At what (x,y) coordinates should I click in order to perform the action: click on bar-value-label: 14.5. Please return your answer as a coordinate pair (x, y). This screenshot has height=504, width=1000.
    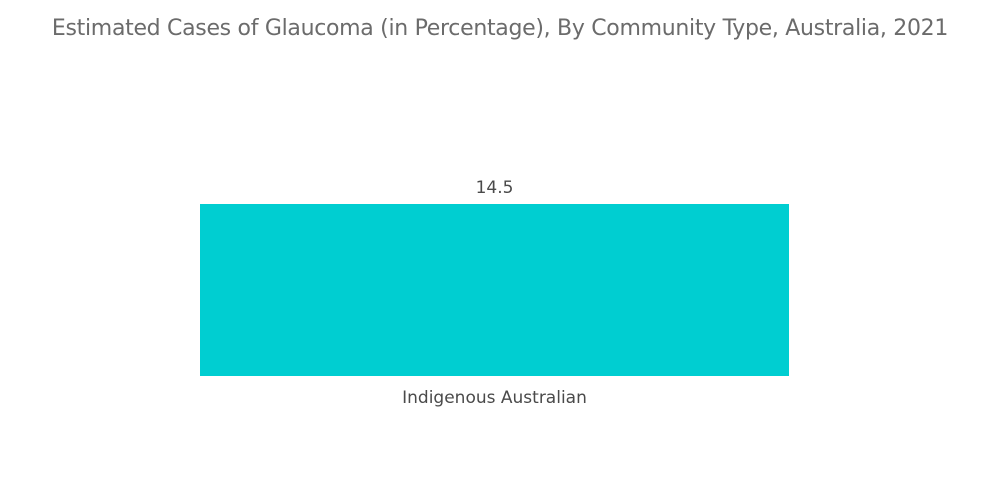
    Looking at the image, I should click on (495, 188).